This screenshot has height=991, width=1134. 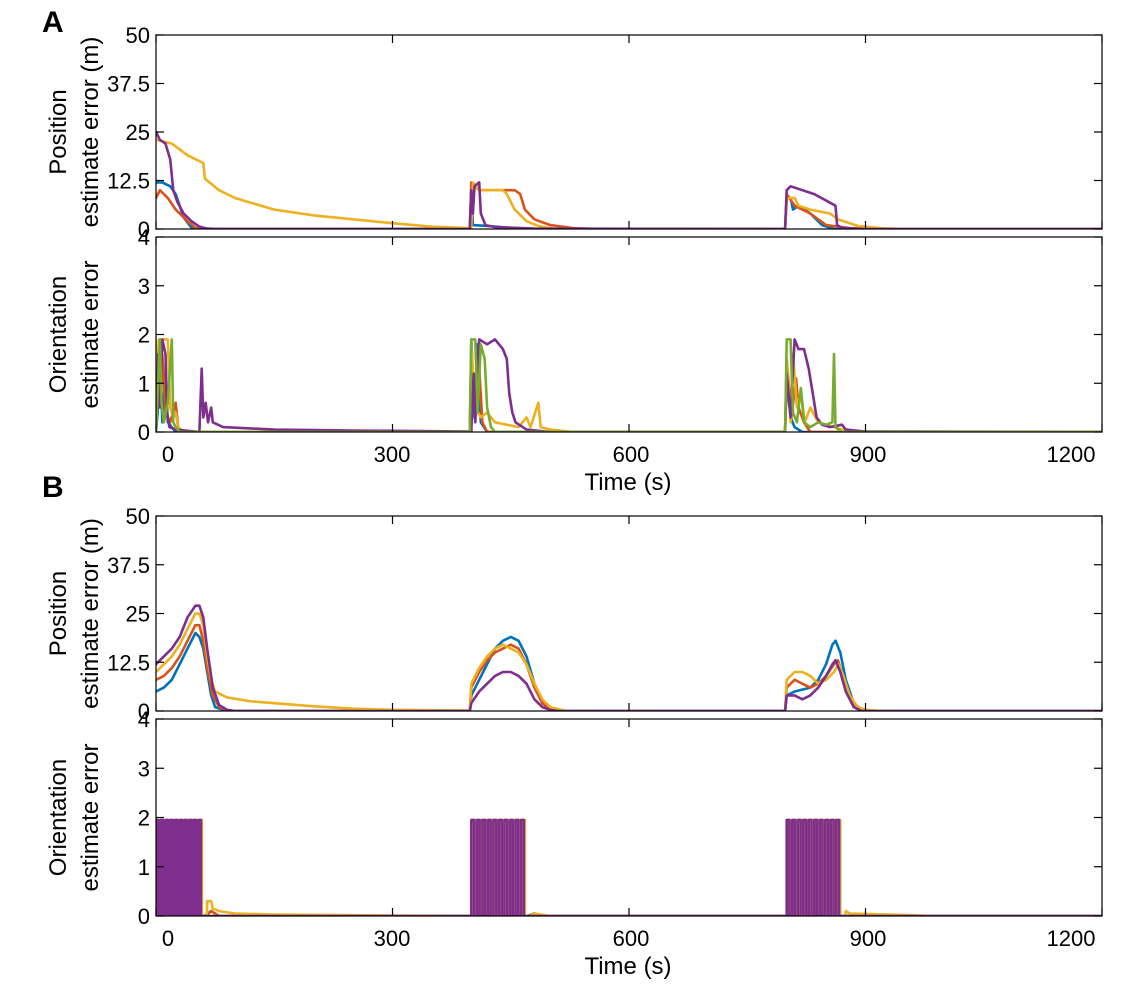 What do you see at coordinates (53, 22) in the screenshot?
I see `panel-letter-a: A` at bounding box center [53, 22].